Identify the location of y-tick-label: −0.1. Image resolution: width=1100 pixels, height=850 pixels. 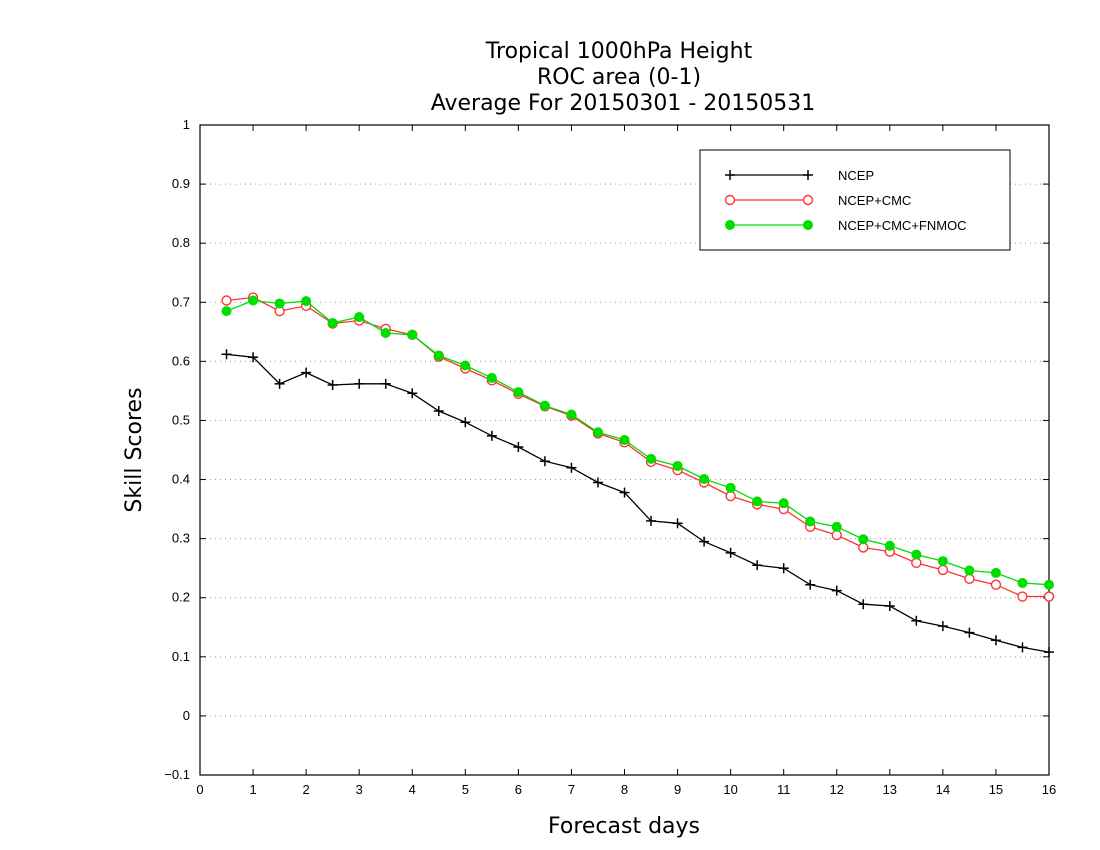
(177, 774).